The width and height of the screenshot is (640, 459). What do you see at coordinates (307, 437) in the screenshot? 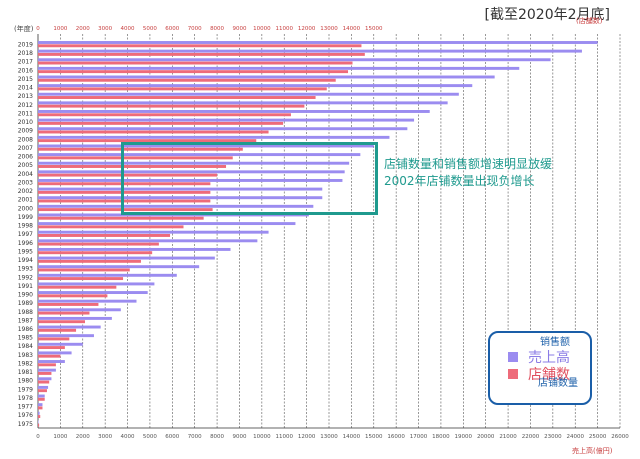
I see `bottom-axis-tick-label: 12000` at bounding box center [307, 437].